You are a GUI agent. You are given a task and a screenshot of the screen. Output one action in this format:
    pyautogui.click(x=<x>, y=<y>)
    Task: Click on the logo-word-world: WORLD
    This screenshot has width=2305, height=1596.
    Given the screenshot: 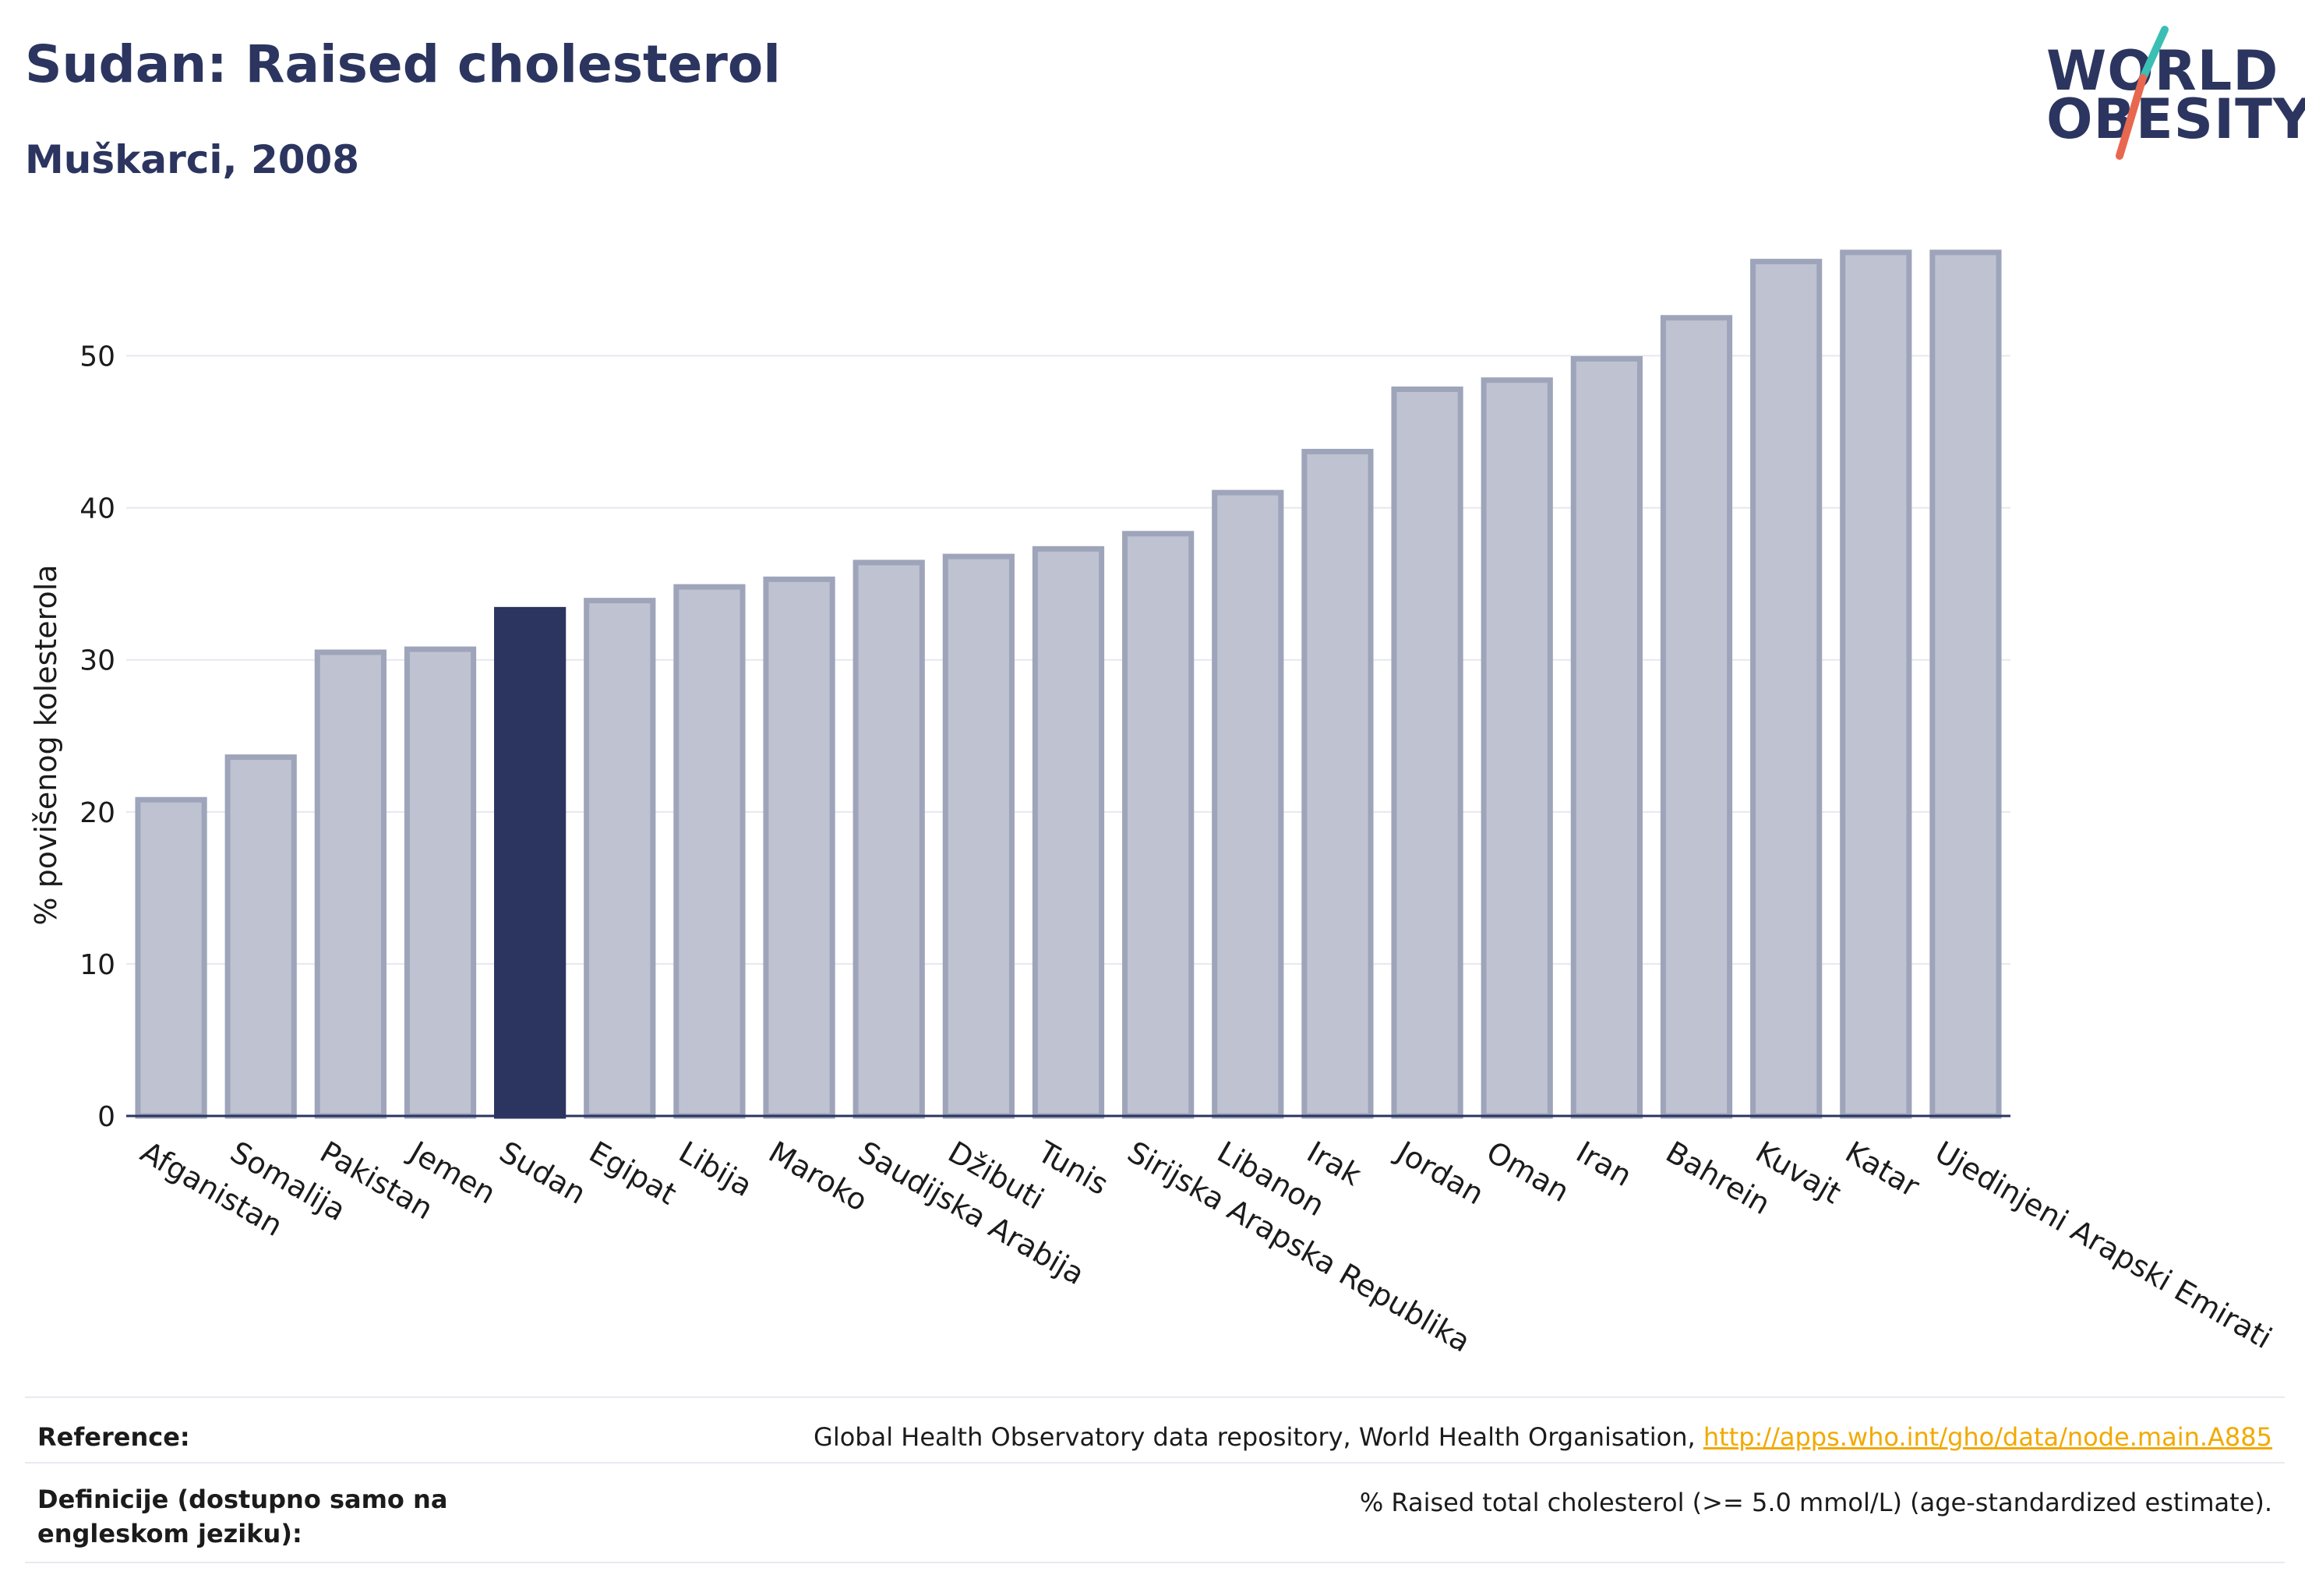 What is the action you would take?
    pyautogui.click(x=2162, y=71)
    